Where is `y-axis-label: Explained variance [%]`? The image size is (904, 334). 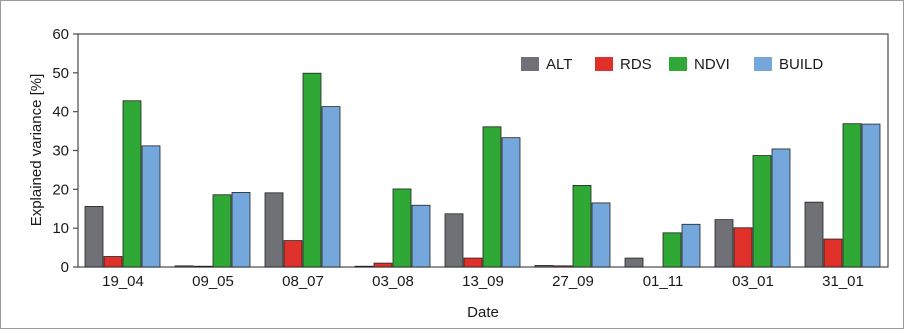
y-axis-label: Explained variance [%] is located at coordinates (36, 150).